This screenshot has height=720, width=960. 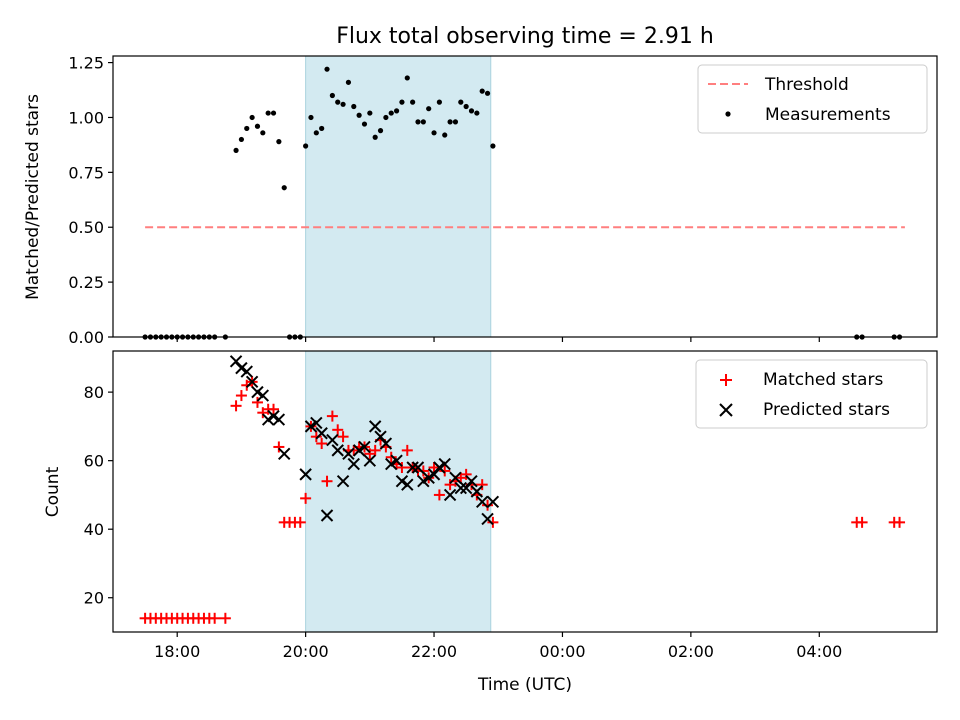 What do you see at coordinates (98, 495) in the screenshot?
I see `bottom-y-ticks: 20 40 60 80` at bounding box center [98, 495].